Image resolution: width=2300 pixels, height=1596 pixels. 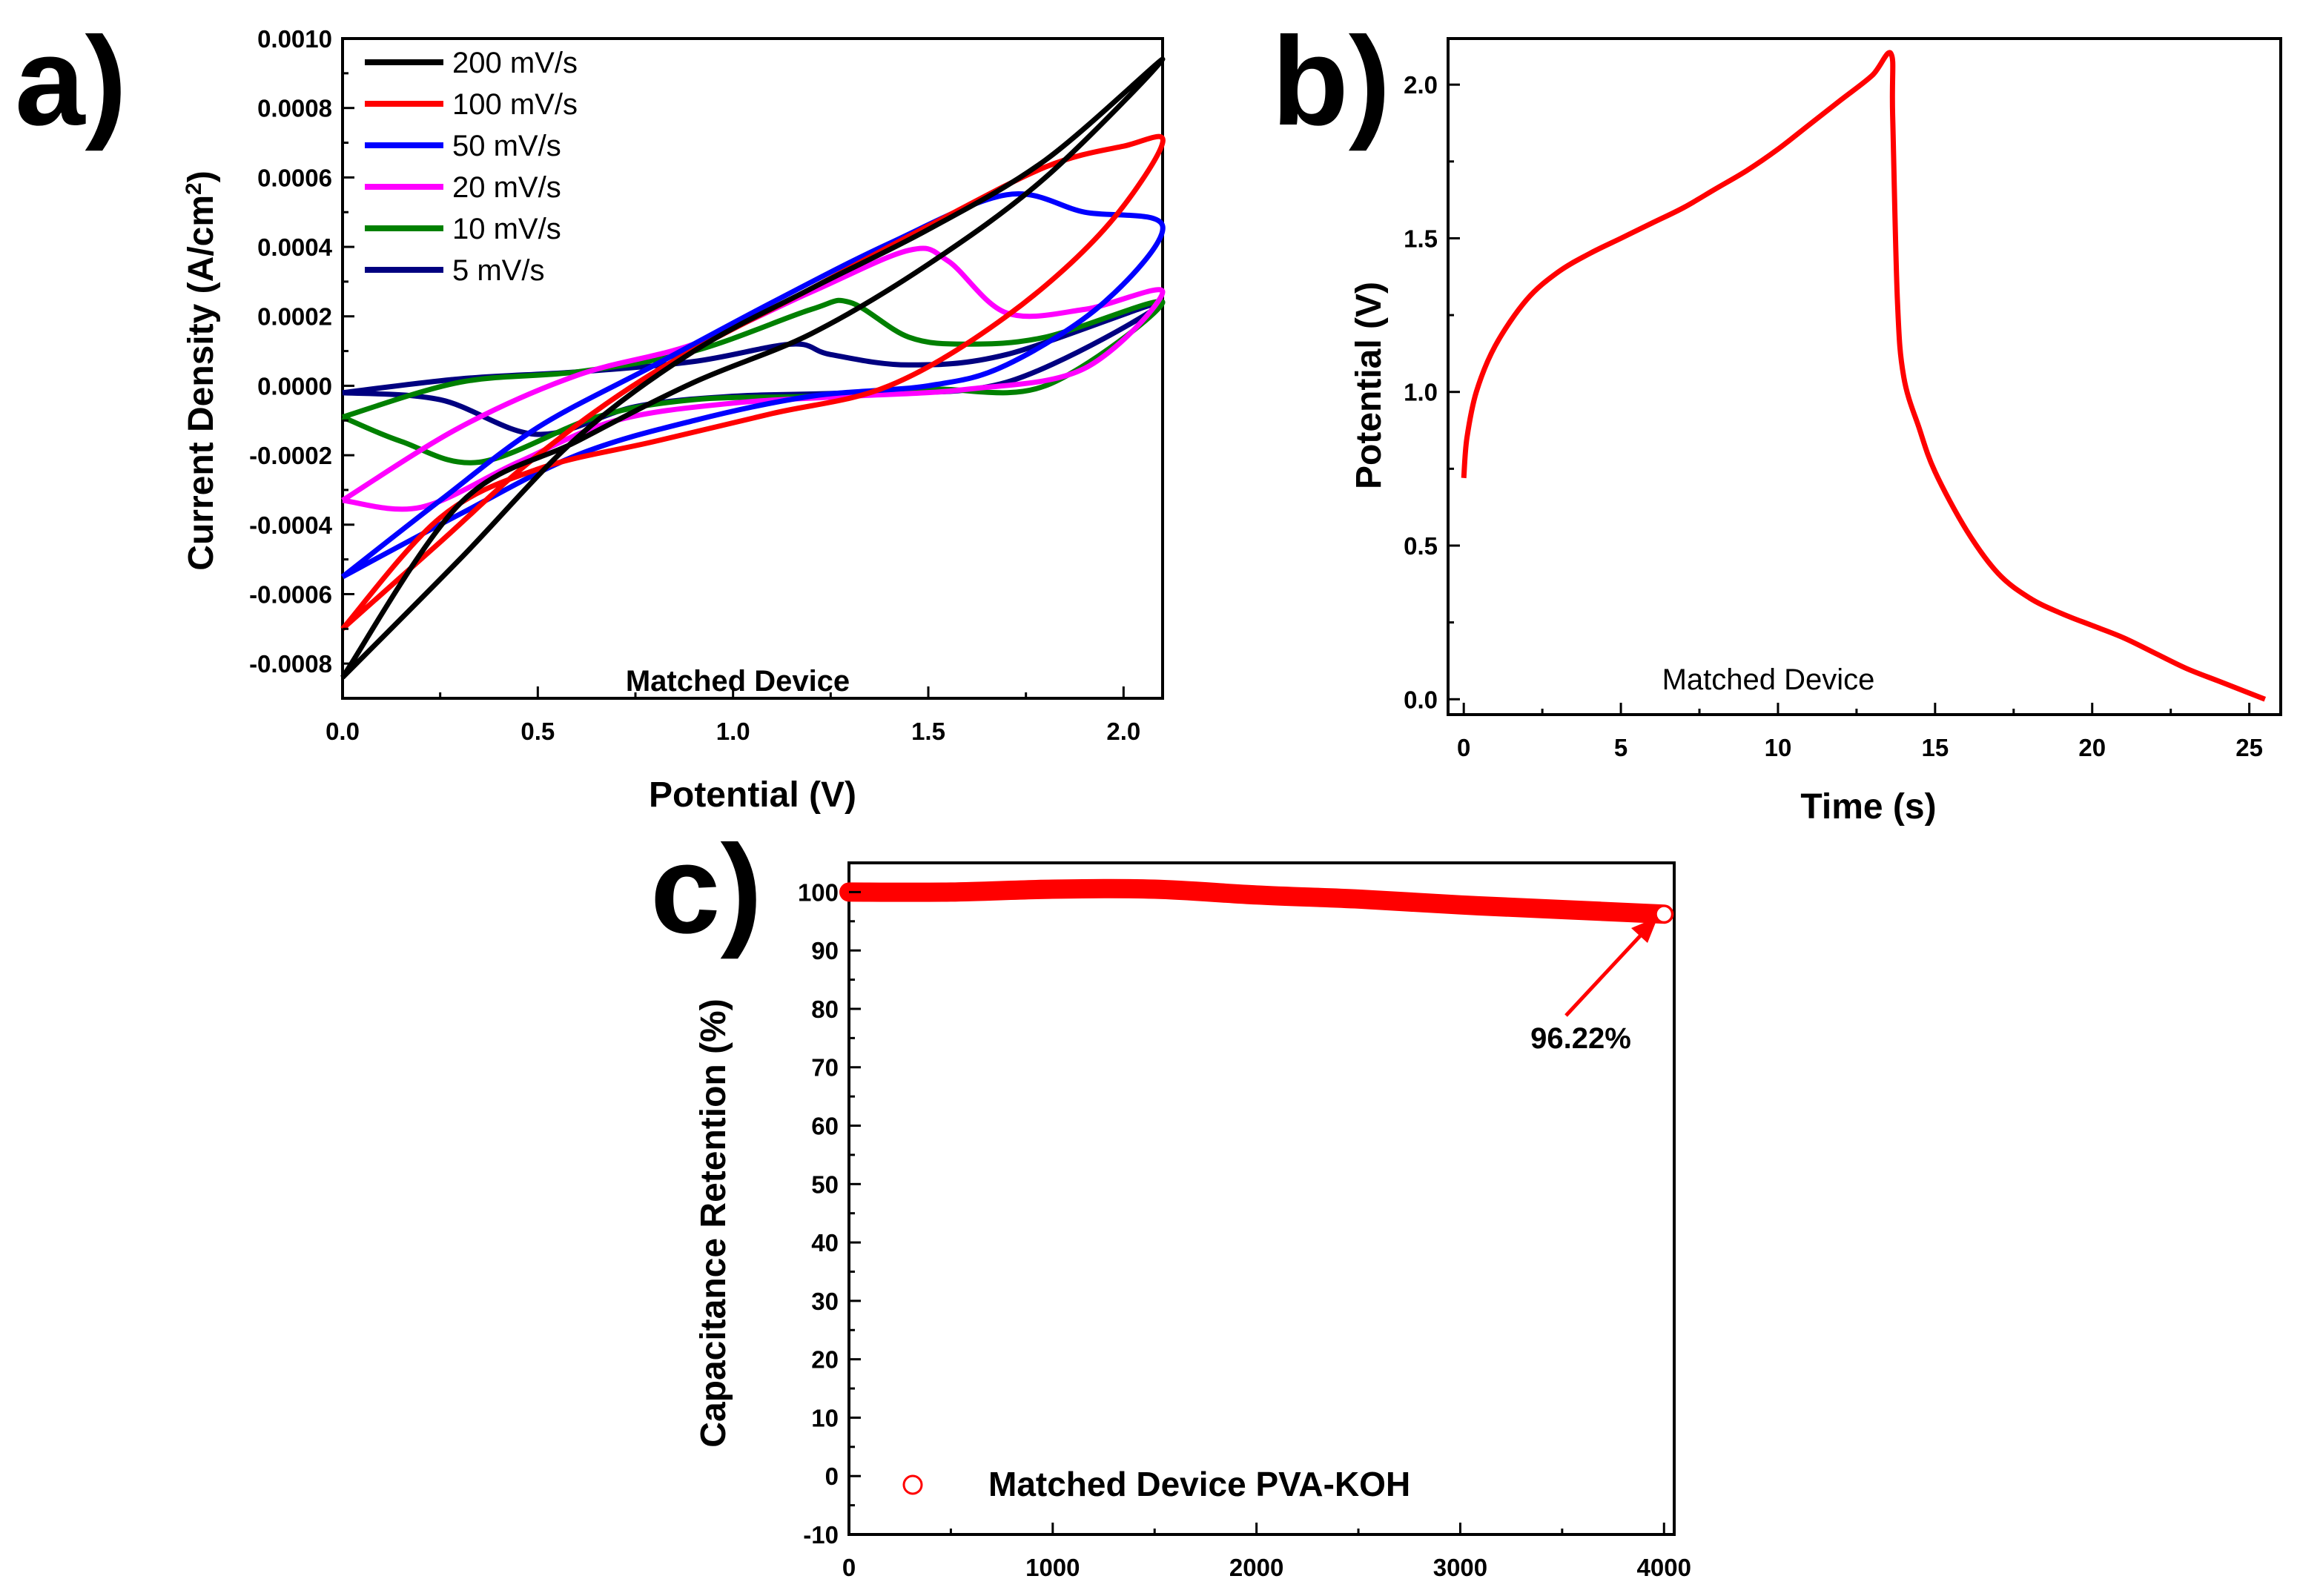 What do you see at coordinates (515, 63) in the screenshot?
I see `legend-label: 200 mV/s` at bounding box center [515, 63].